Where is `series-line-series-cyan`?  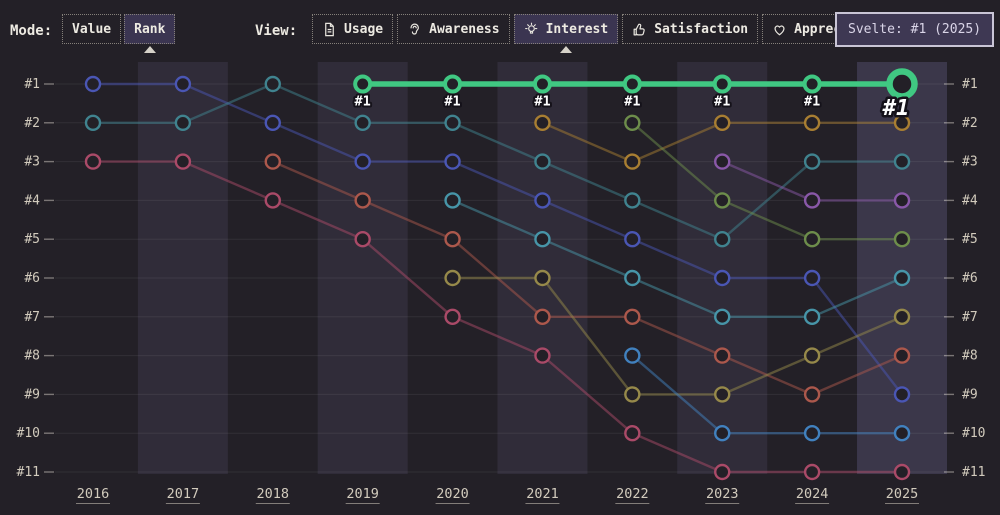
series-line-series-cyan is located at coordinates (677, 258).